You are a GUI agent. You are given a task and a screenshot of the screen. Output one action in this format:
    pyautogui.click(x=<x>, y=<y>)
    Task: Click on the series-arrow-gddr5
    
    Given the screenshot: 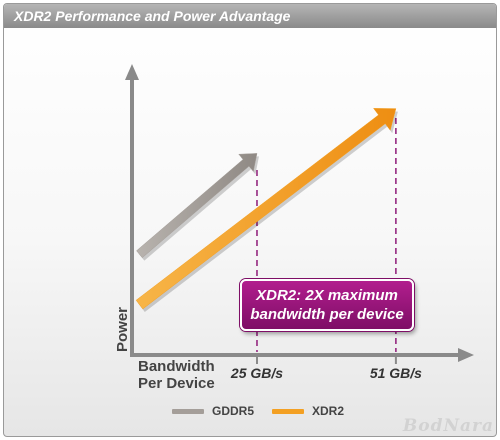 What is the action you would take?
    pyautogui.click(x=197, y=205)
    